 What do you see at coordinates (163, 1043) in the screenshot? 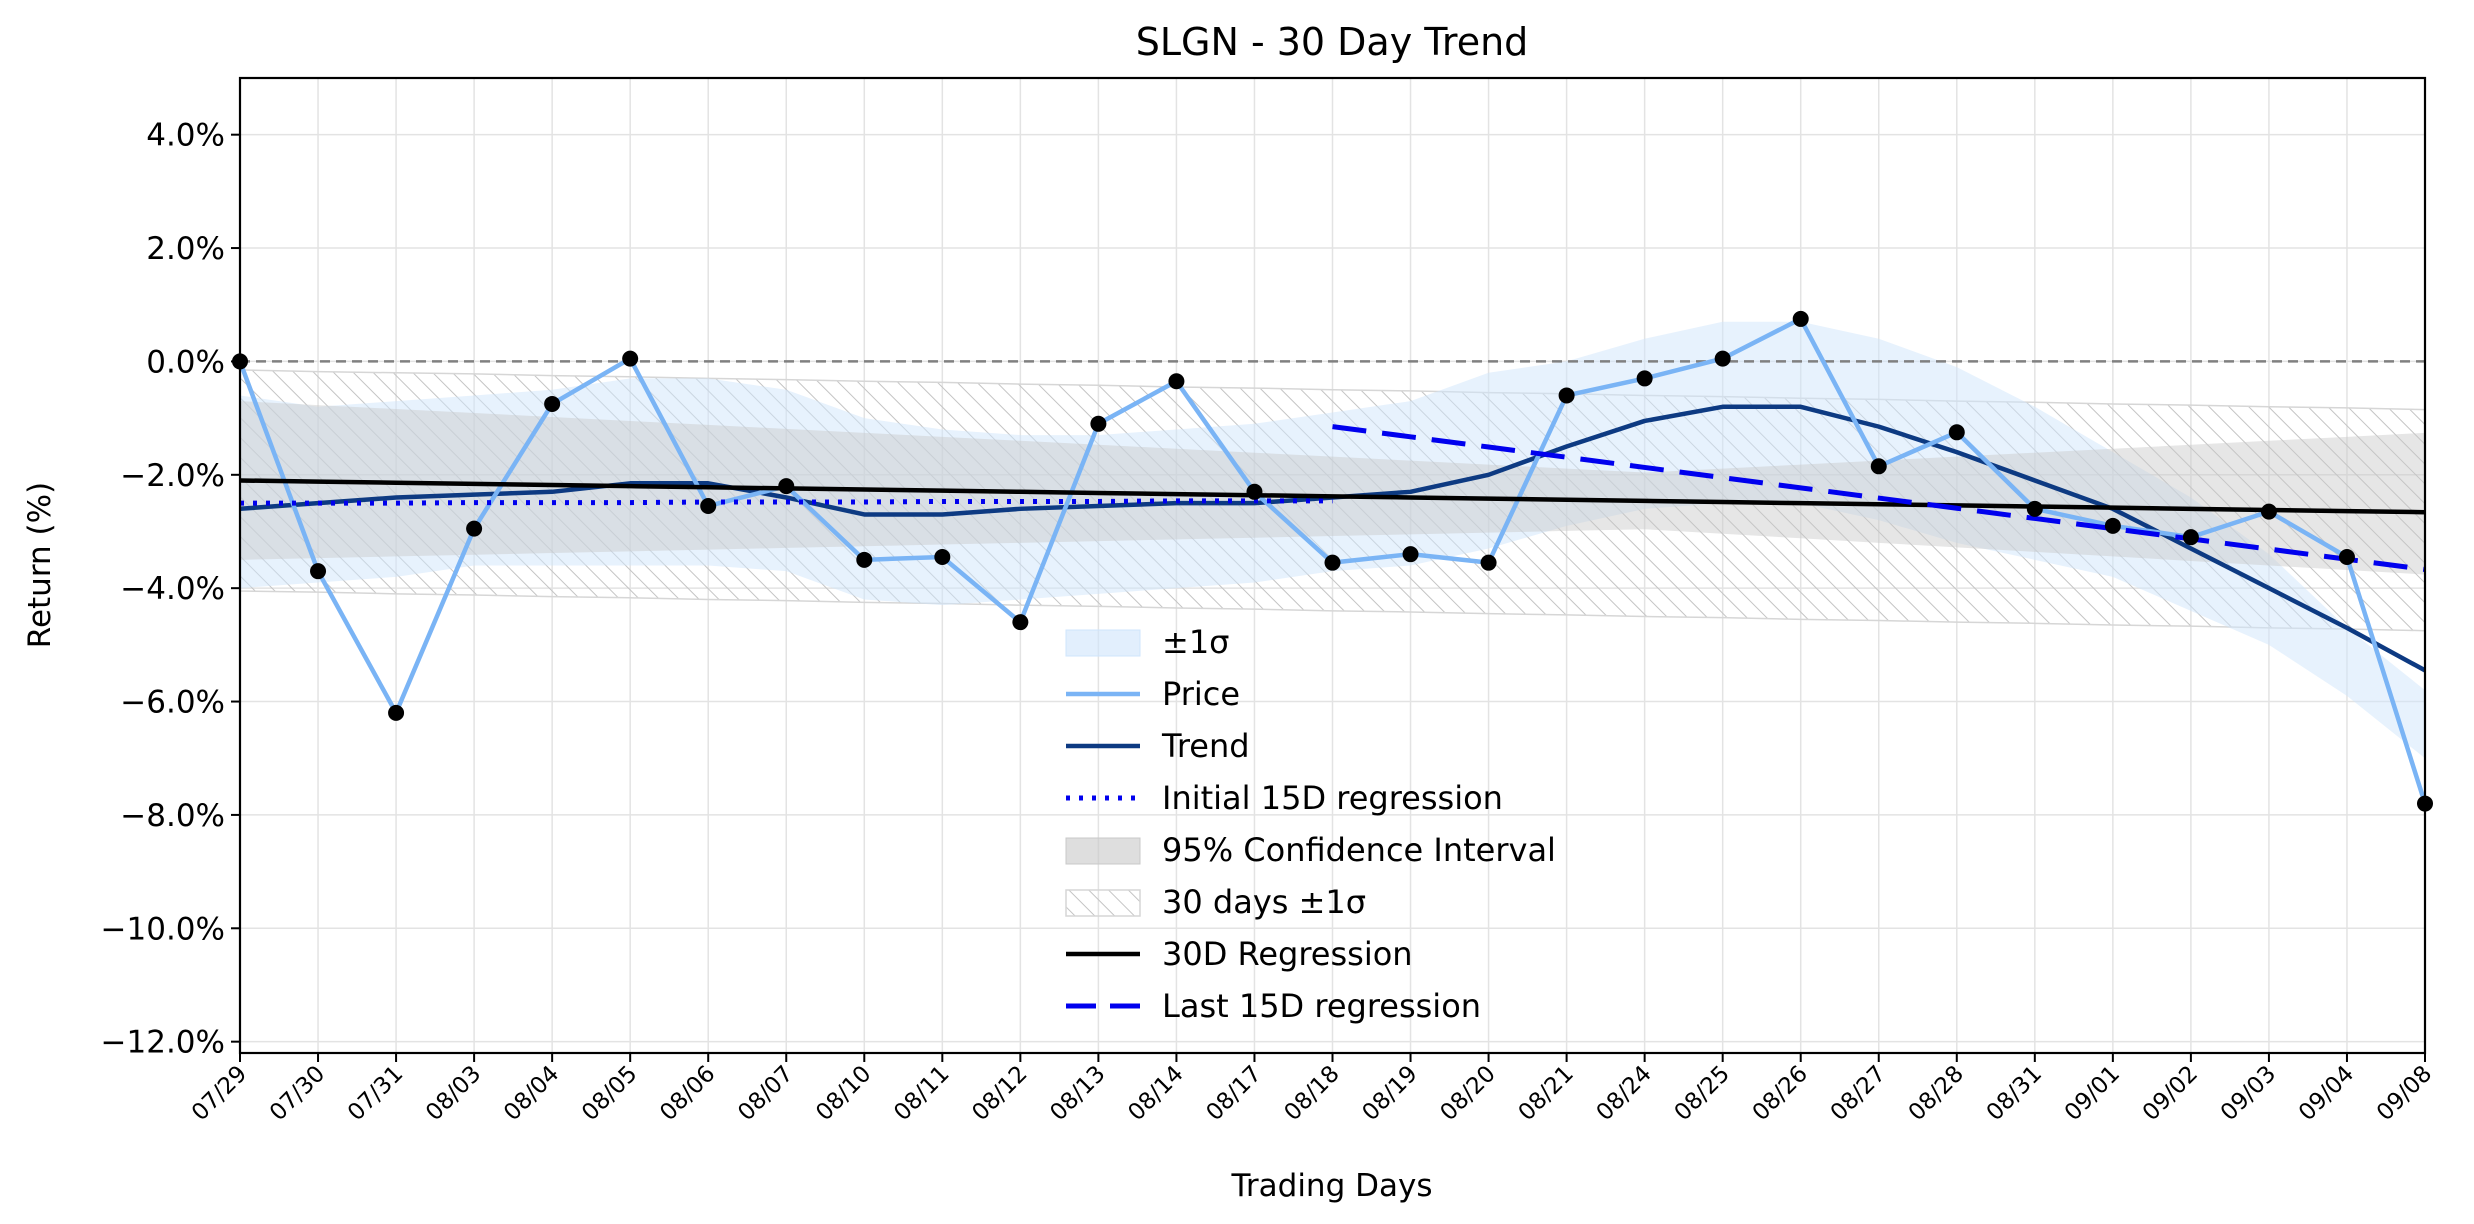
I see `y-tick-label-8: −12.0%` at bounding box center [163, 1043].